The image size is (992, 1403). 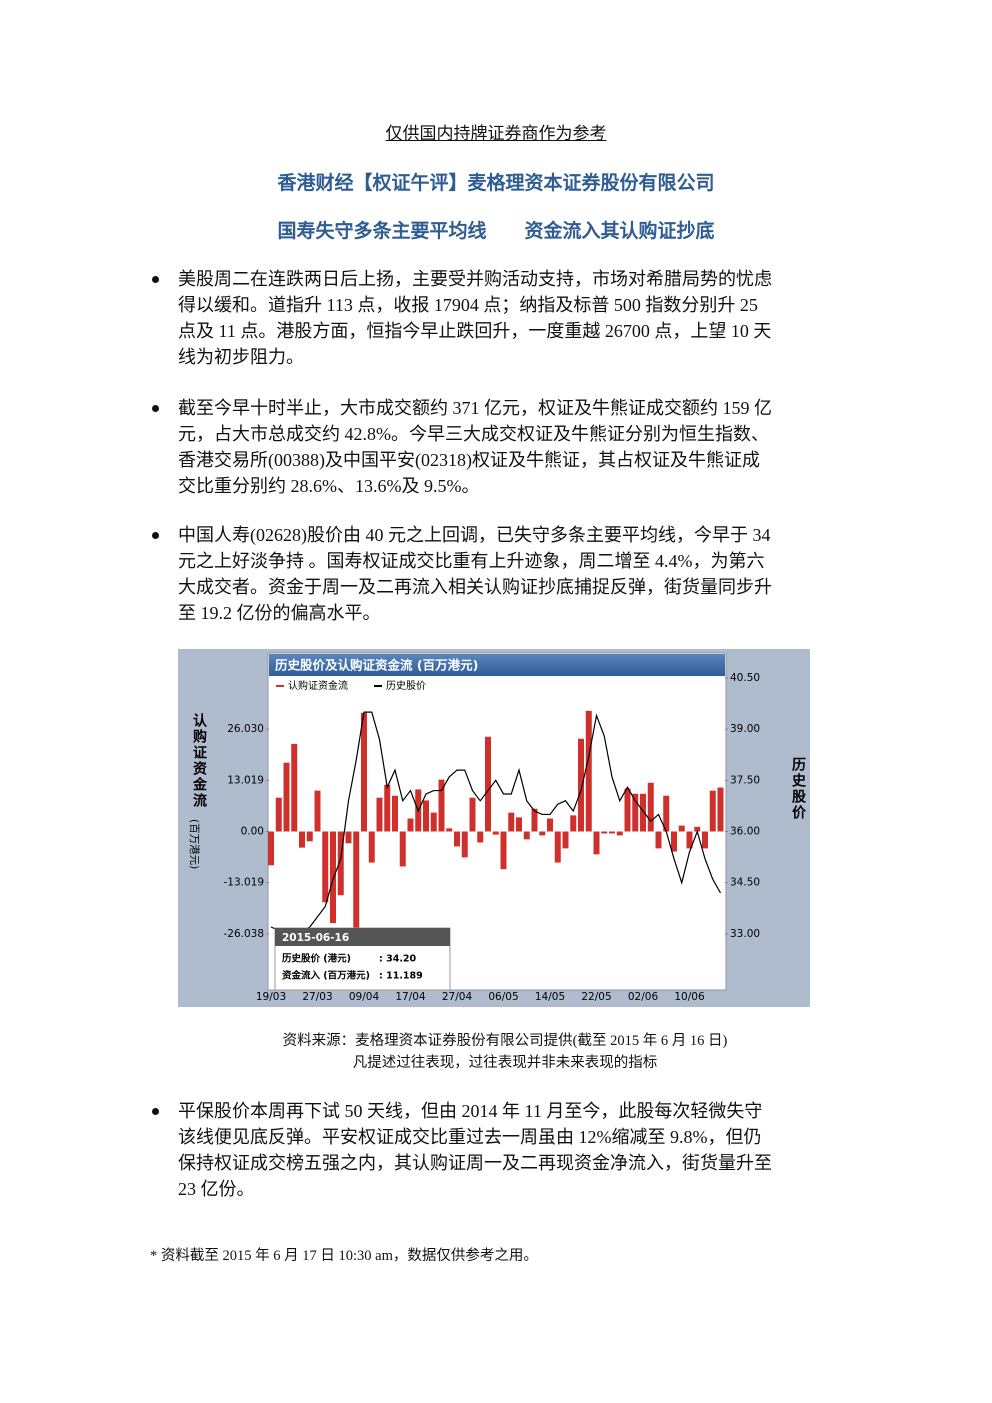 I want to click on paragraph-line: 大成交者。资金于周一及二再流入相关认购证抄底捕捉反弹，街货量同步升, so click(x=475, y=587).